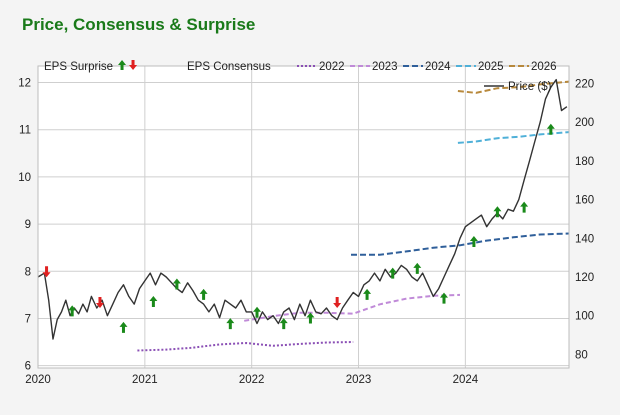  What do you see at coordinates (332, 67) in the screenshot?
I see `legend-label-2022: 2022` at bounding box center [332, 67].